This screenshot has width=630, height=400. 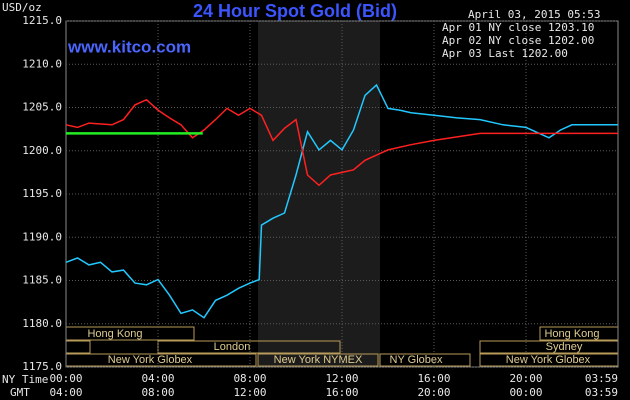 I want to click on timestamp: April 03, 2015 05:53, so click(x=534, y=14).